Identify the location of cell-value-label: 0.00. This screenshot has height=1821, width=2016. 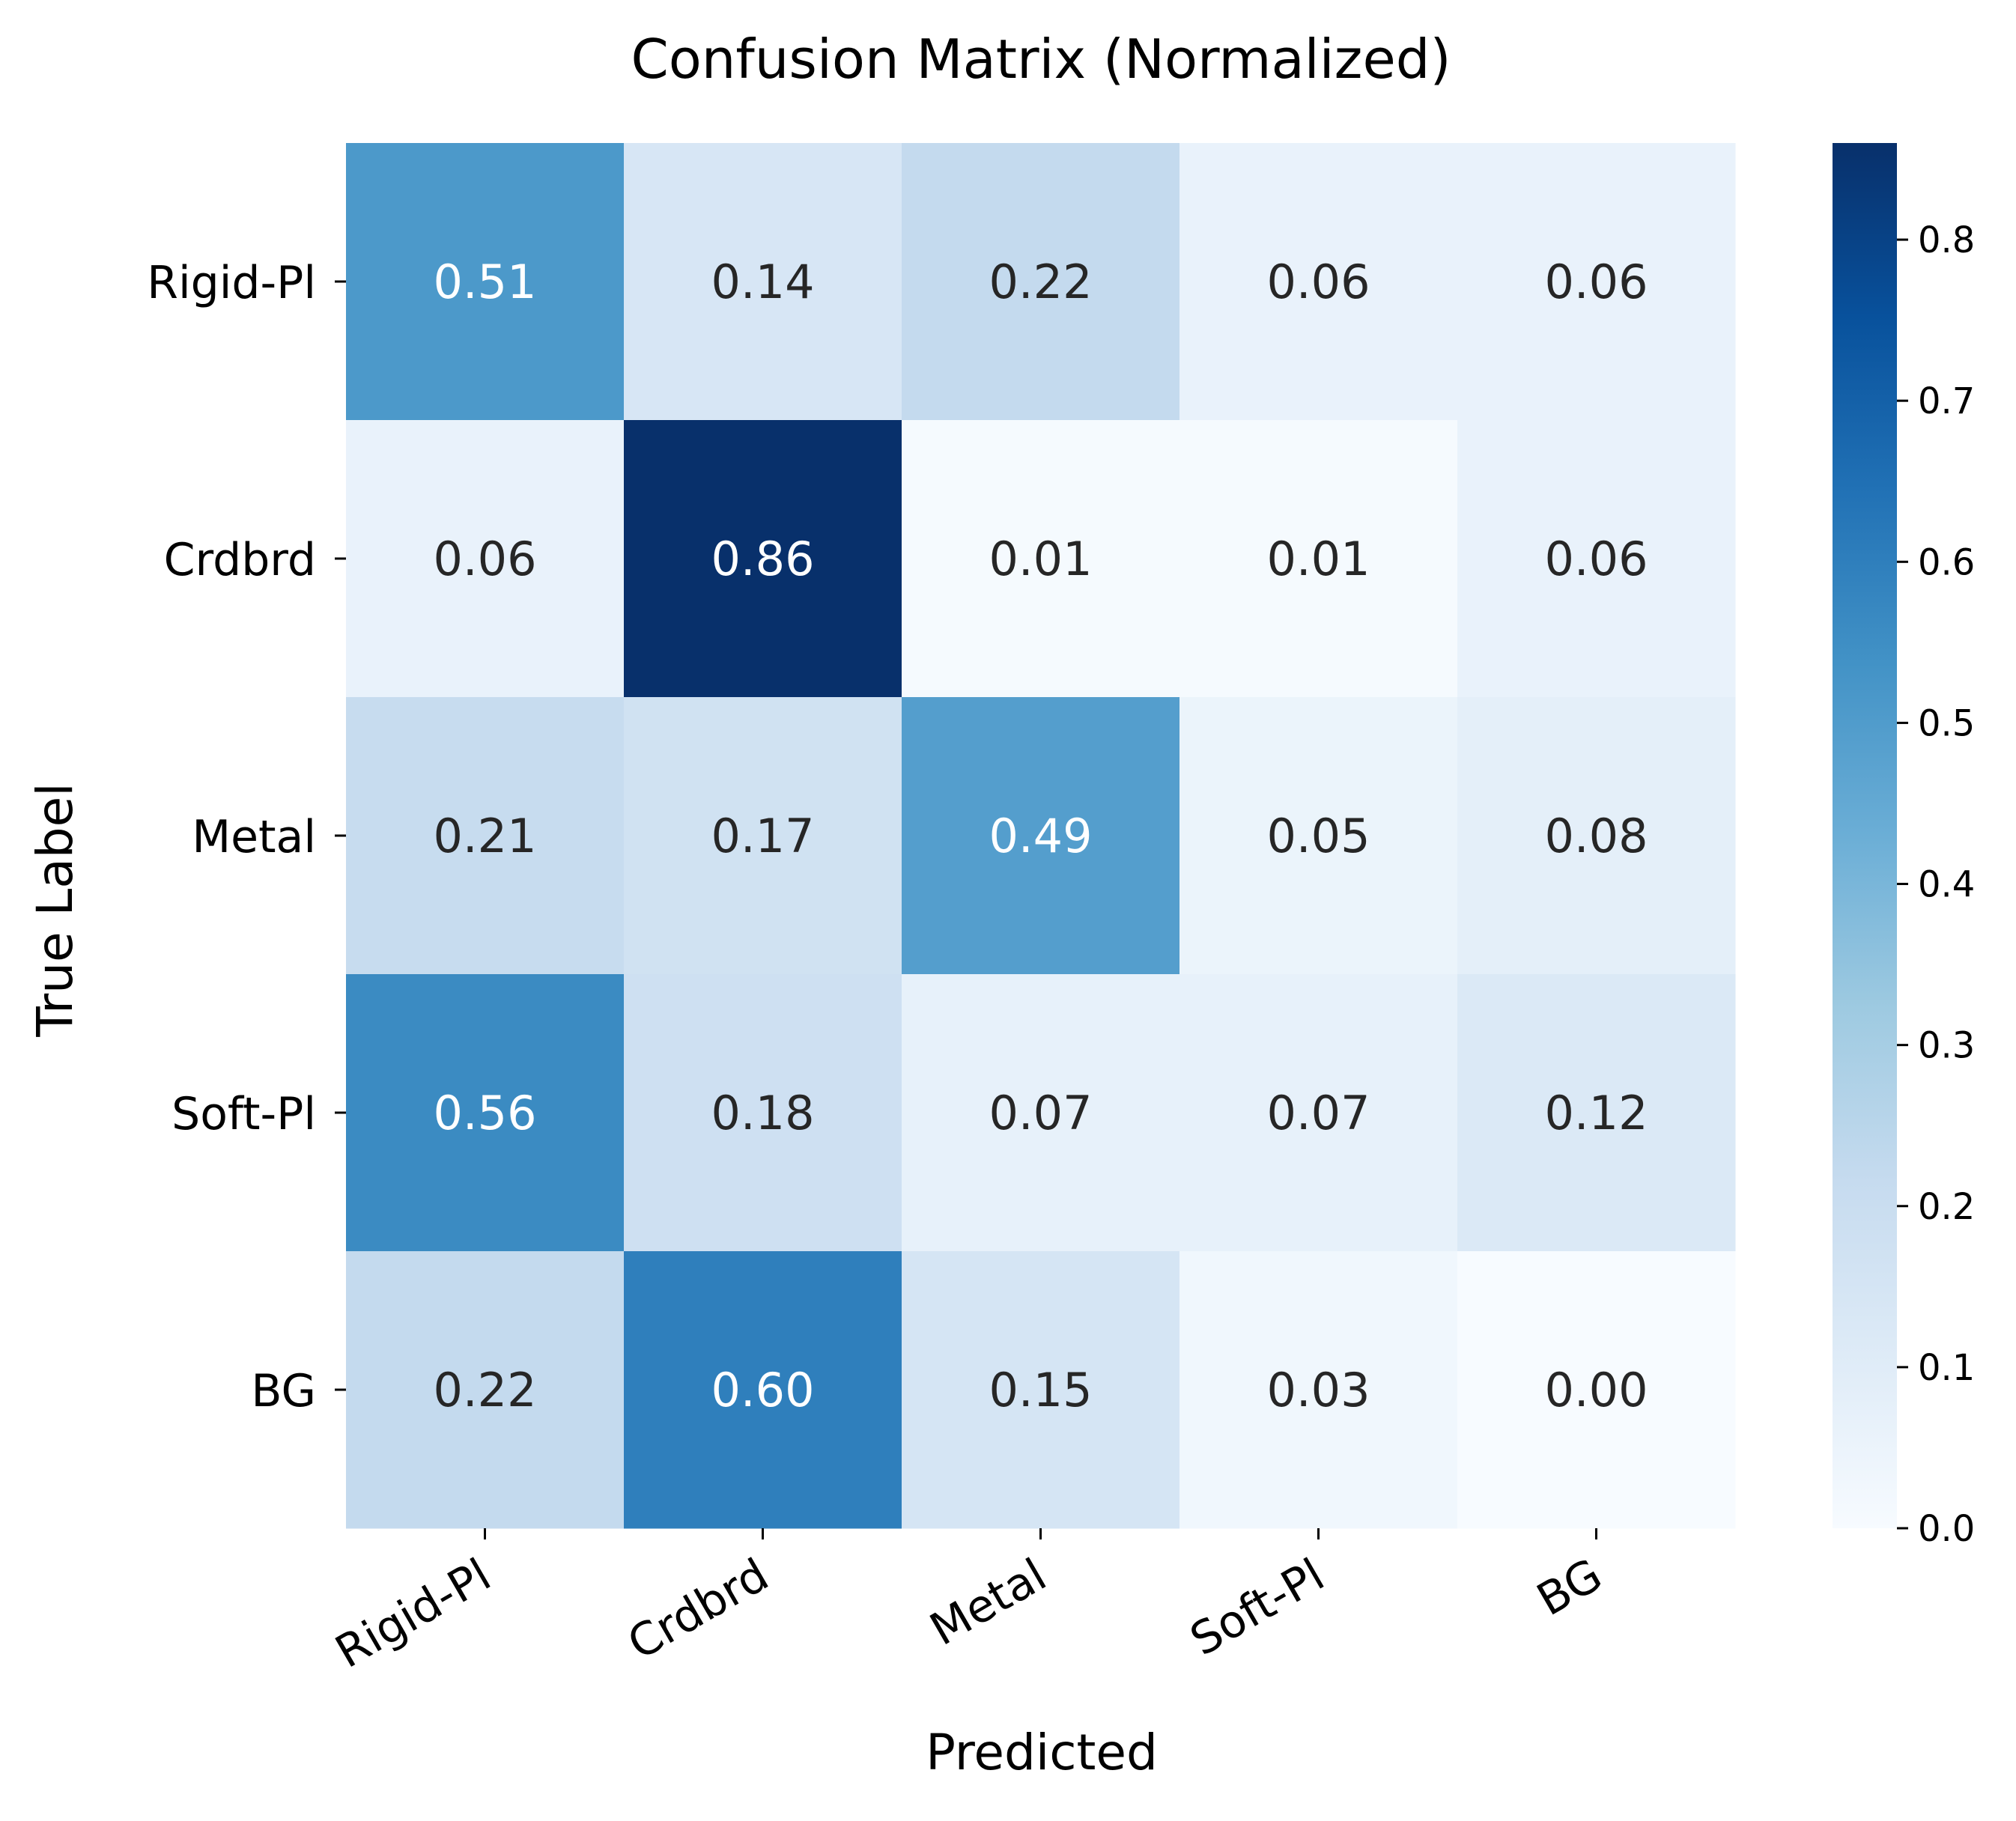
(1596, 1390).